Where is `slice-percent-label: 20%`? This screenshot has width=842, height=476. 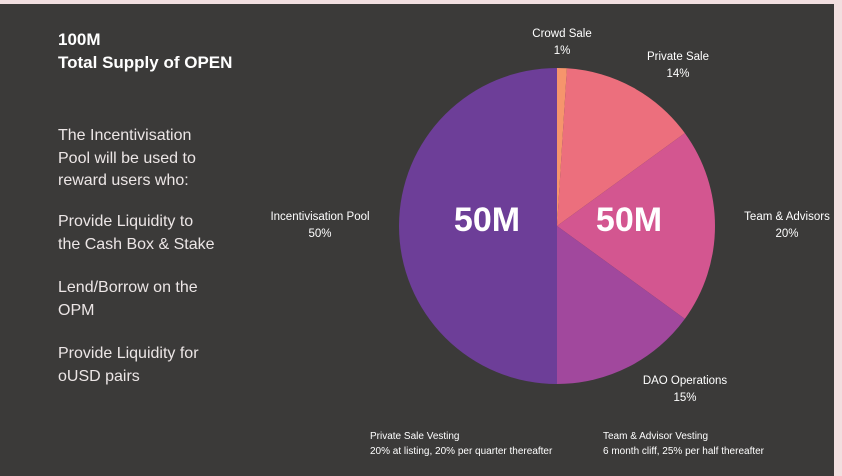
slice-percent-label: 20% is located at coordinates (786, 234).